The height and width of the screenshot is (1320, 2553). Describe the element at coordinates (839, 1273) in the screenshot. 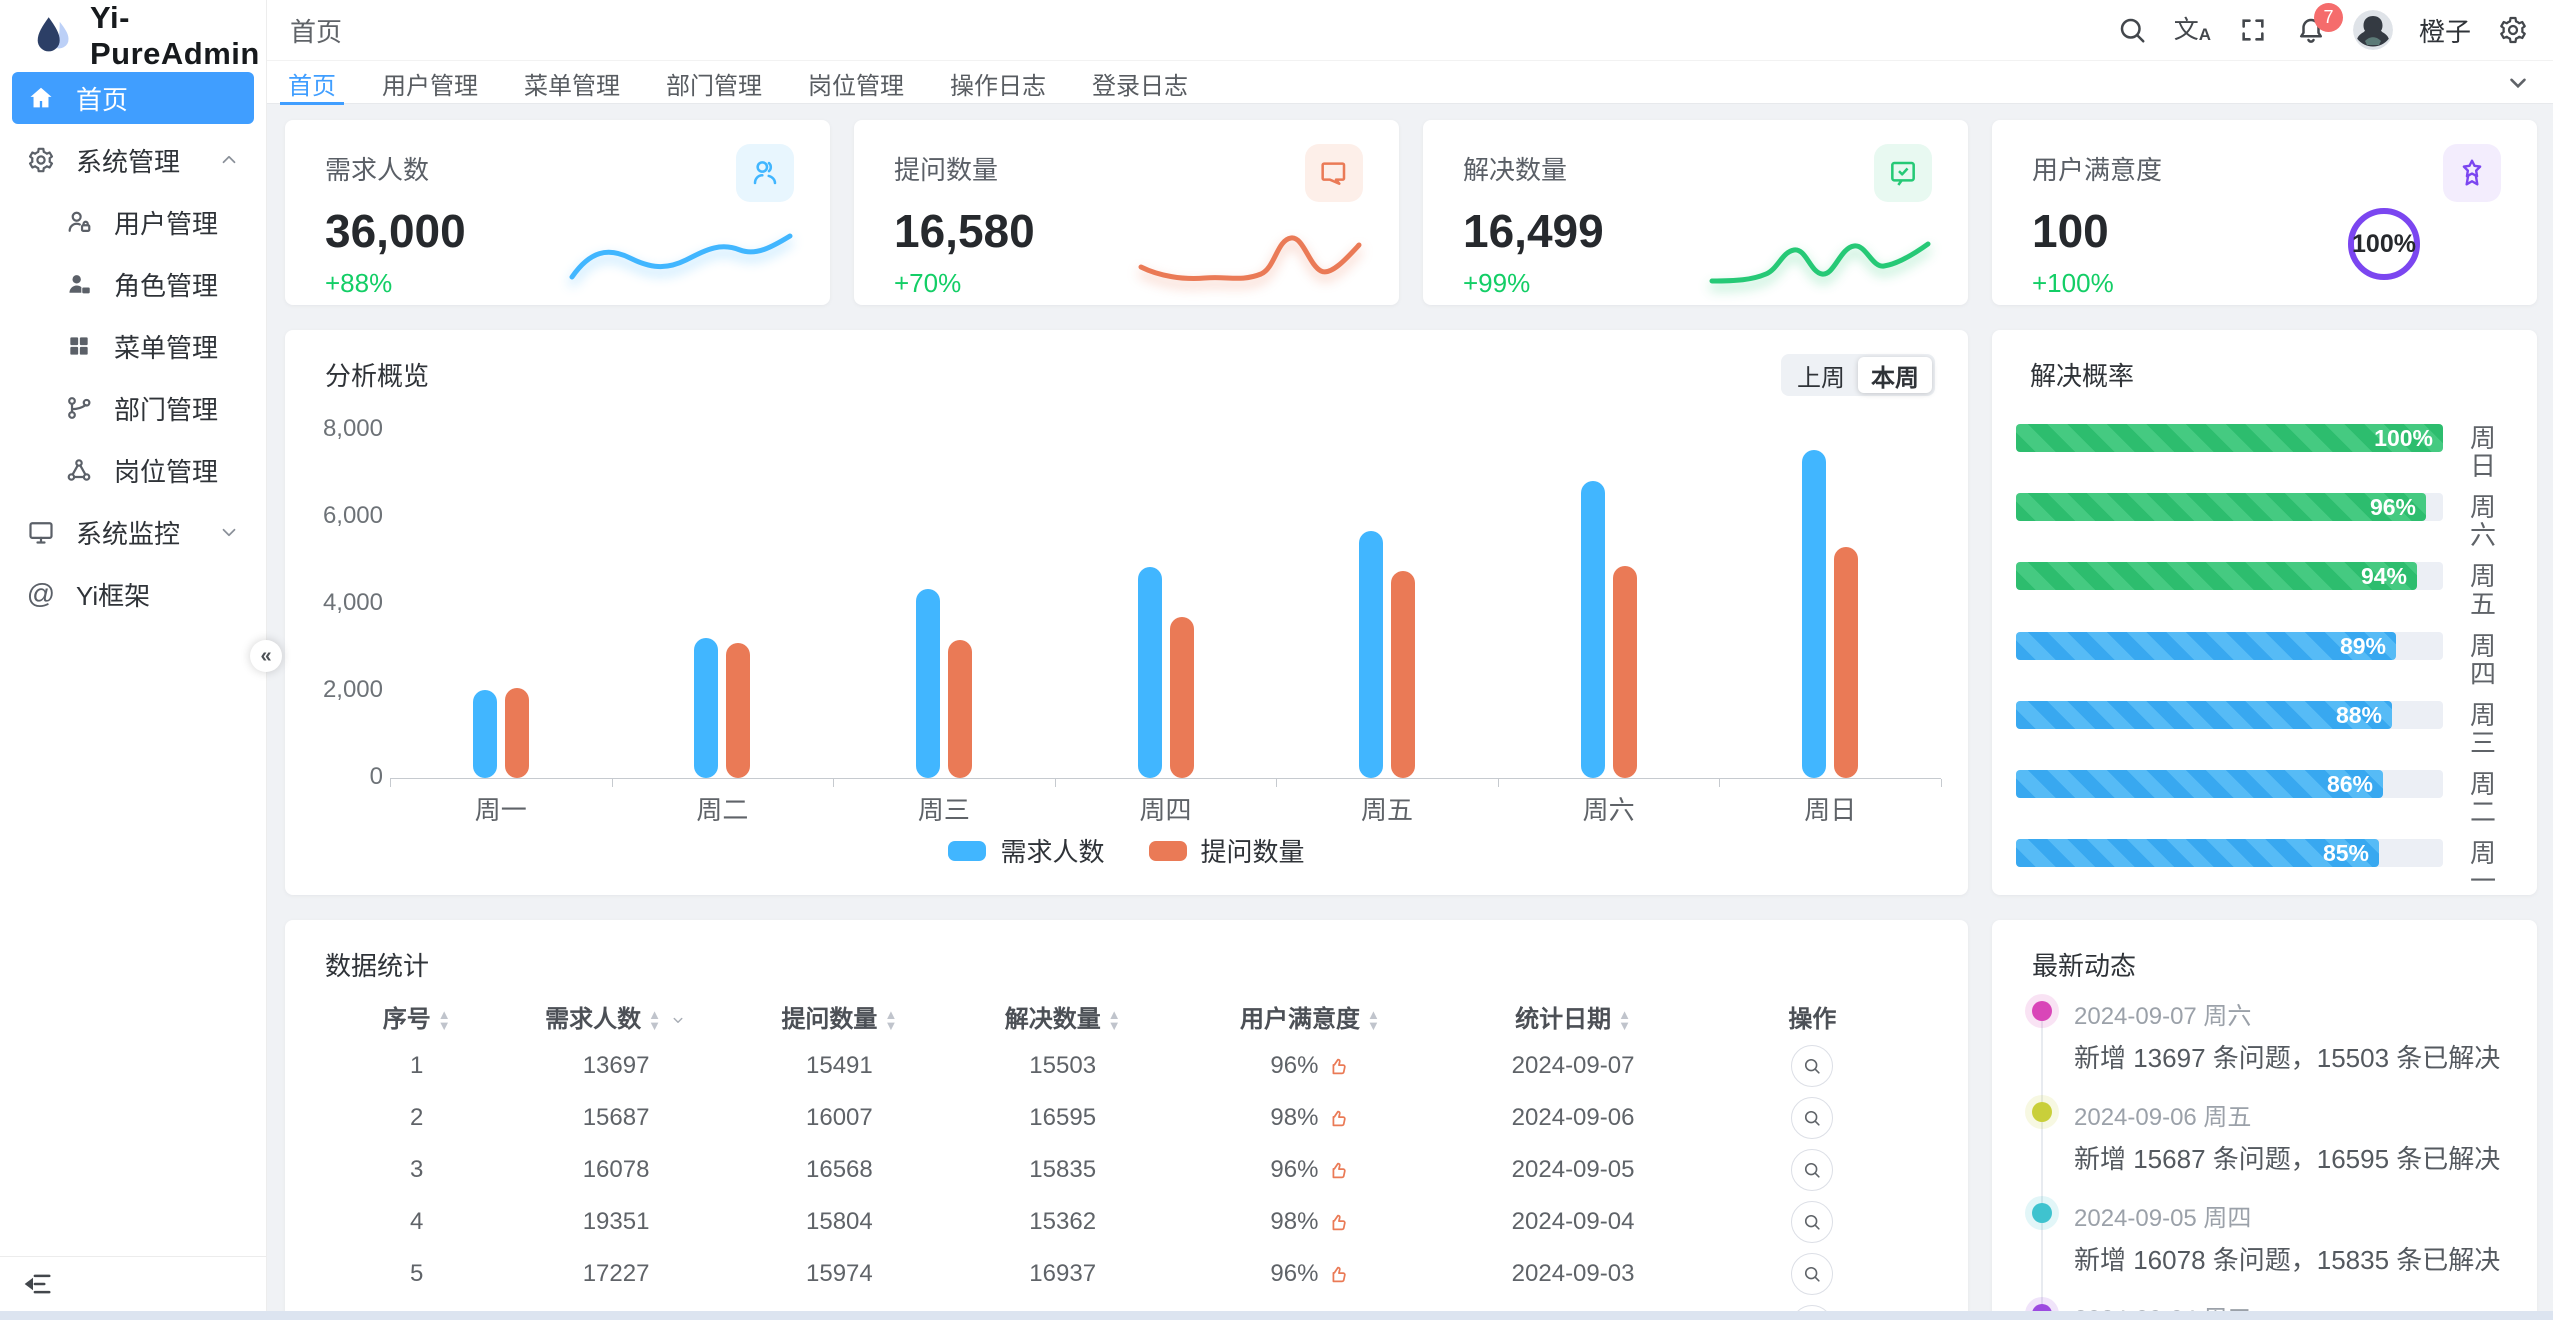

I see `table-cell: 15974` at that location.